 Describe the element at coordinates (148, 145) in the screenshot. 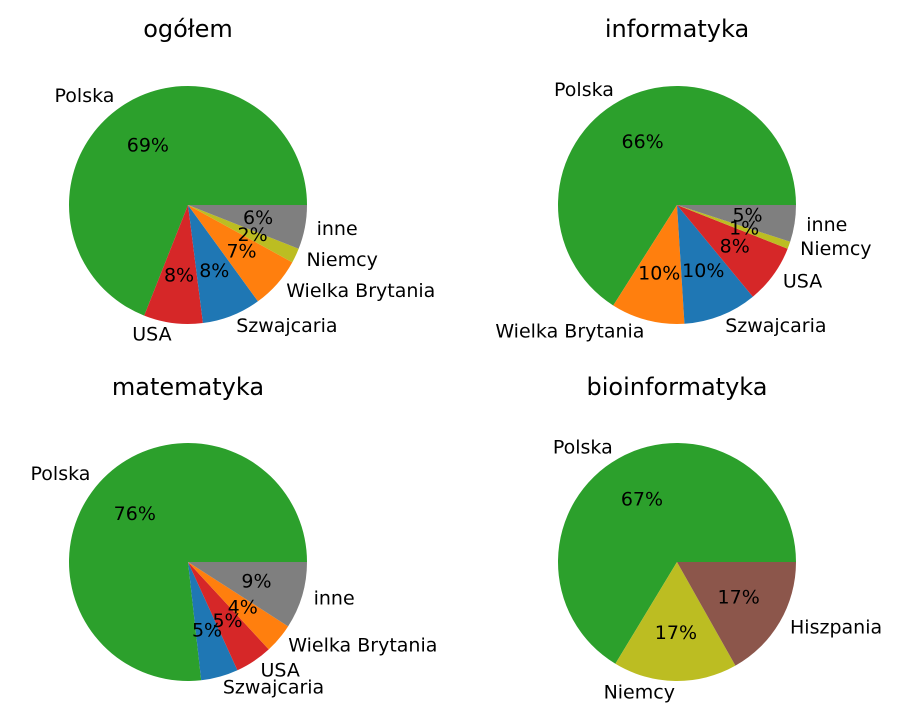

I see `percent-label: 69%` at that location.